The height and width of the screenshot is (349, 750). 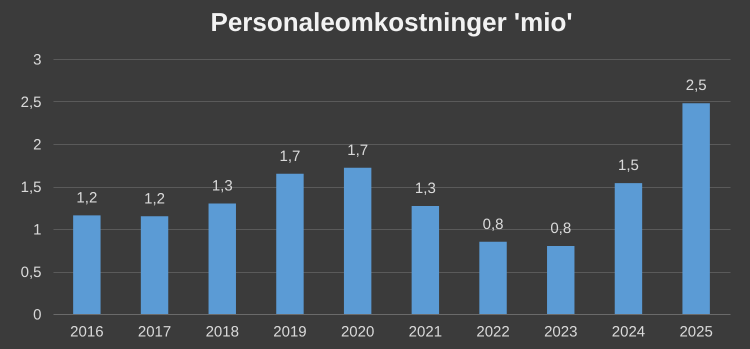 What do you see at coordinates (391, 22) in the screenshot?
I see `chart-title: Personaleomkostninger 'mio'` at bounding box center [391, 22].